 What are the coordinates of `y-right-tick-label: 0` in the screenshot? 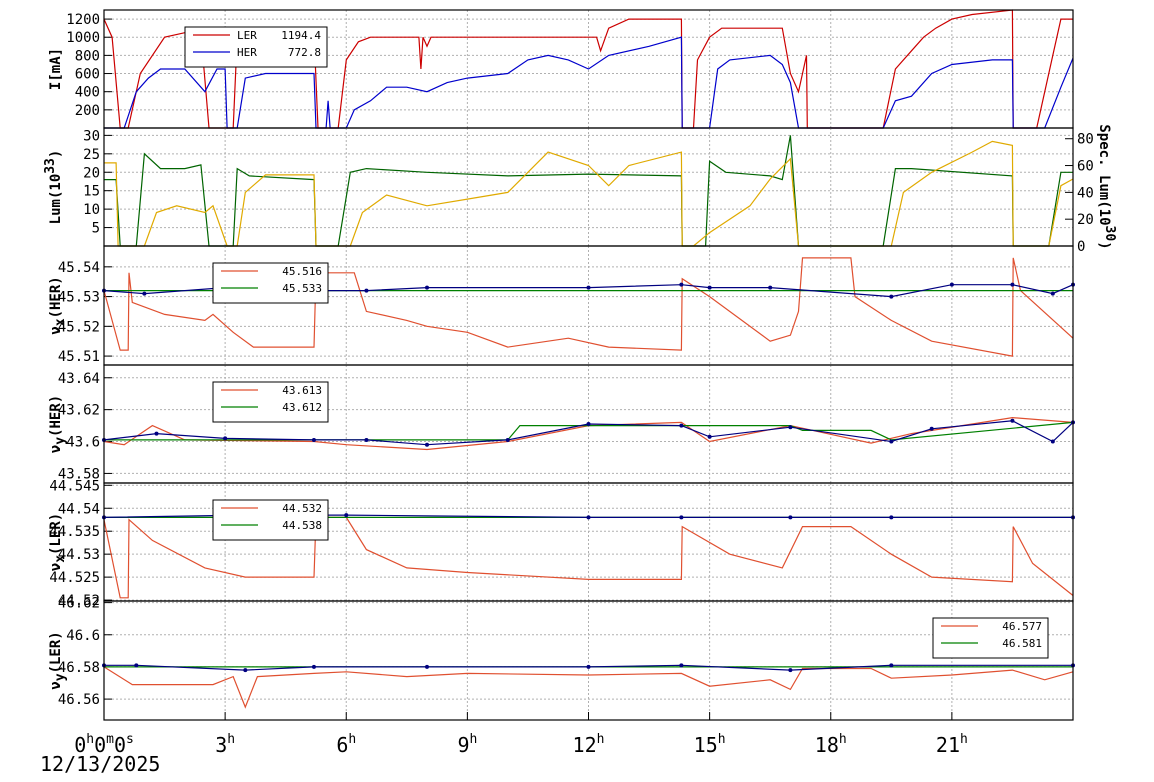 It's located at (1081, 247).